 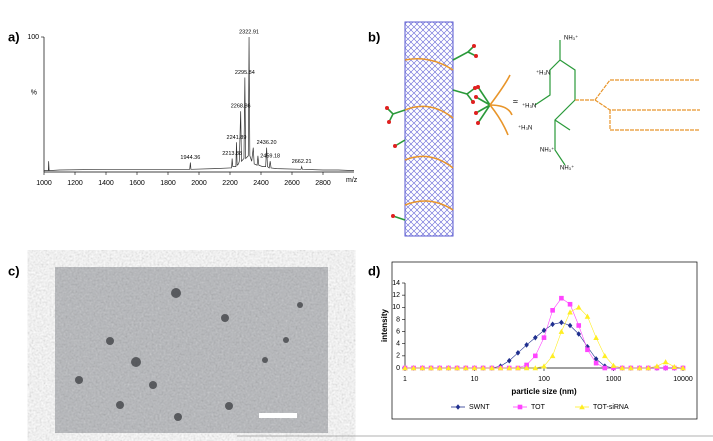 I want to click on y-tick-label: 2, so click(x=398, y=356).